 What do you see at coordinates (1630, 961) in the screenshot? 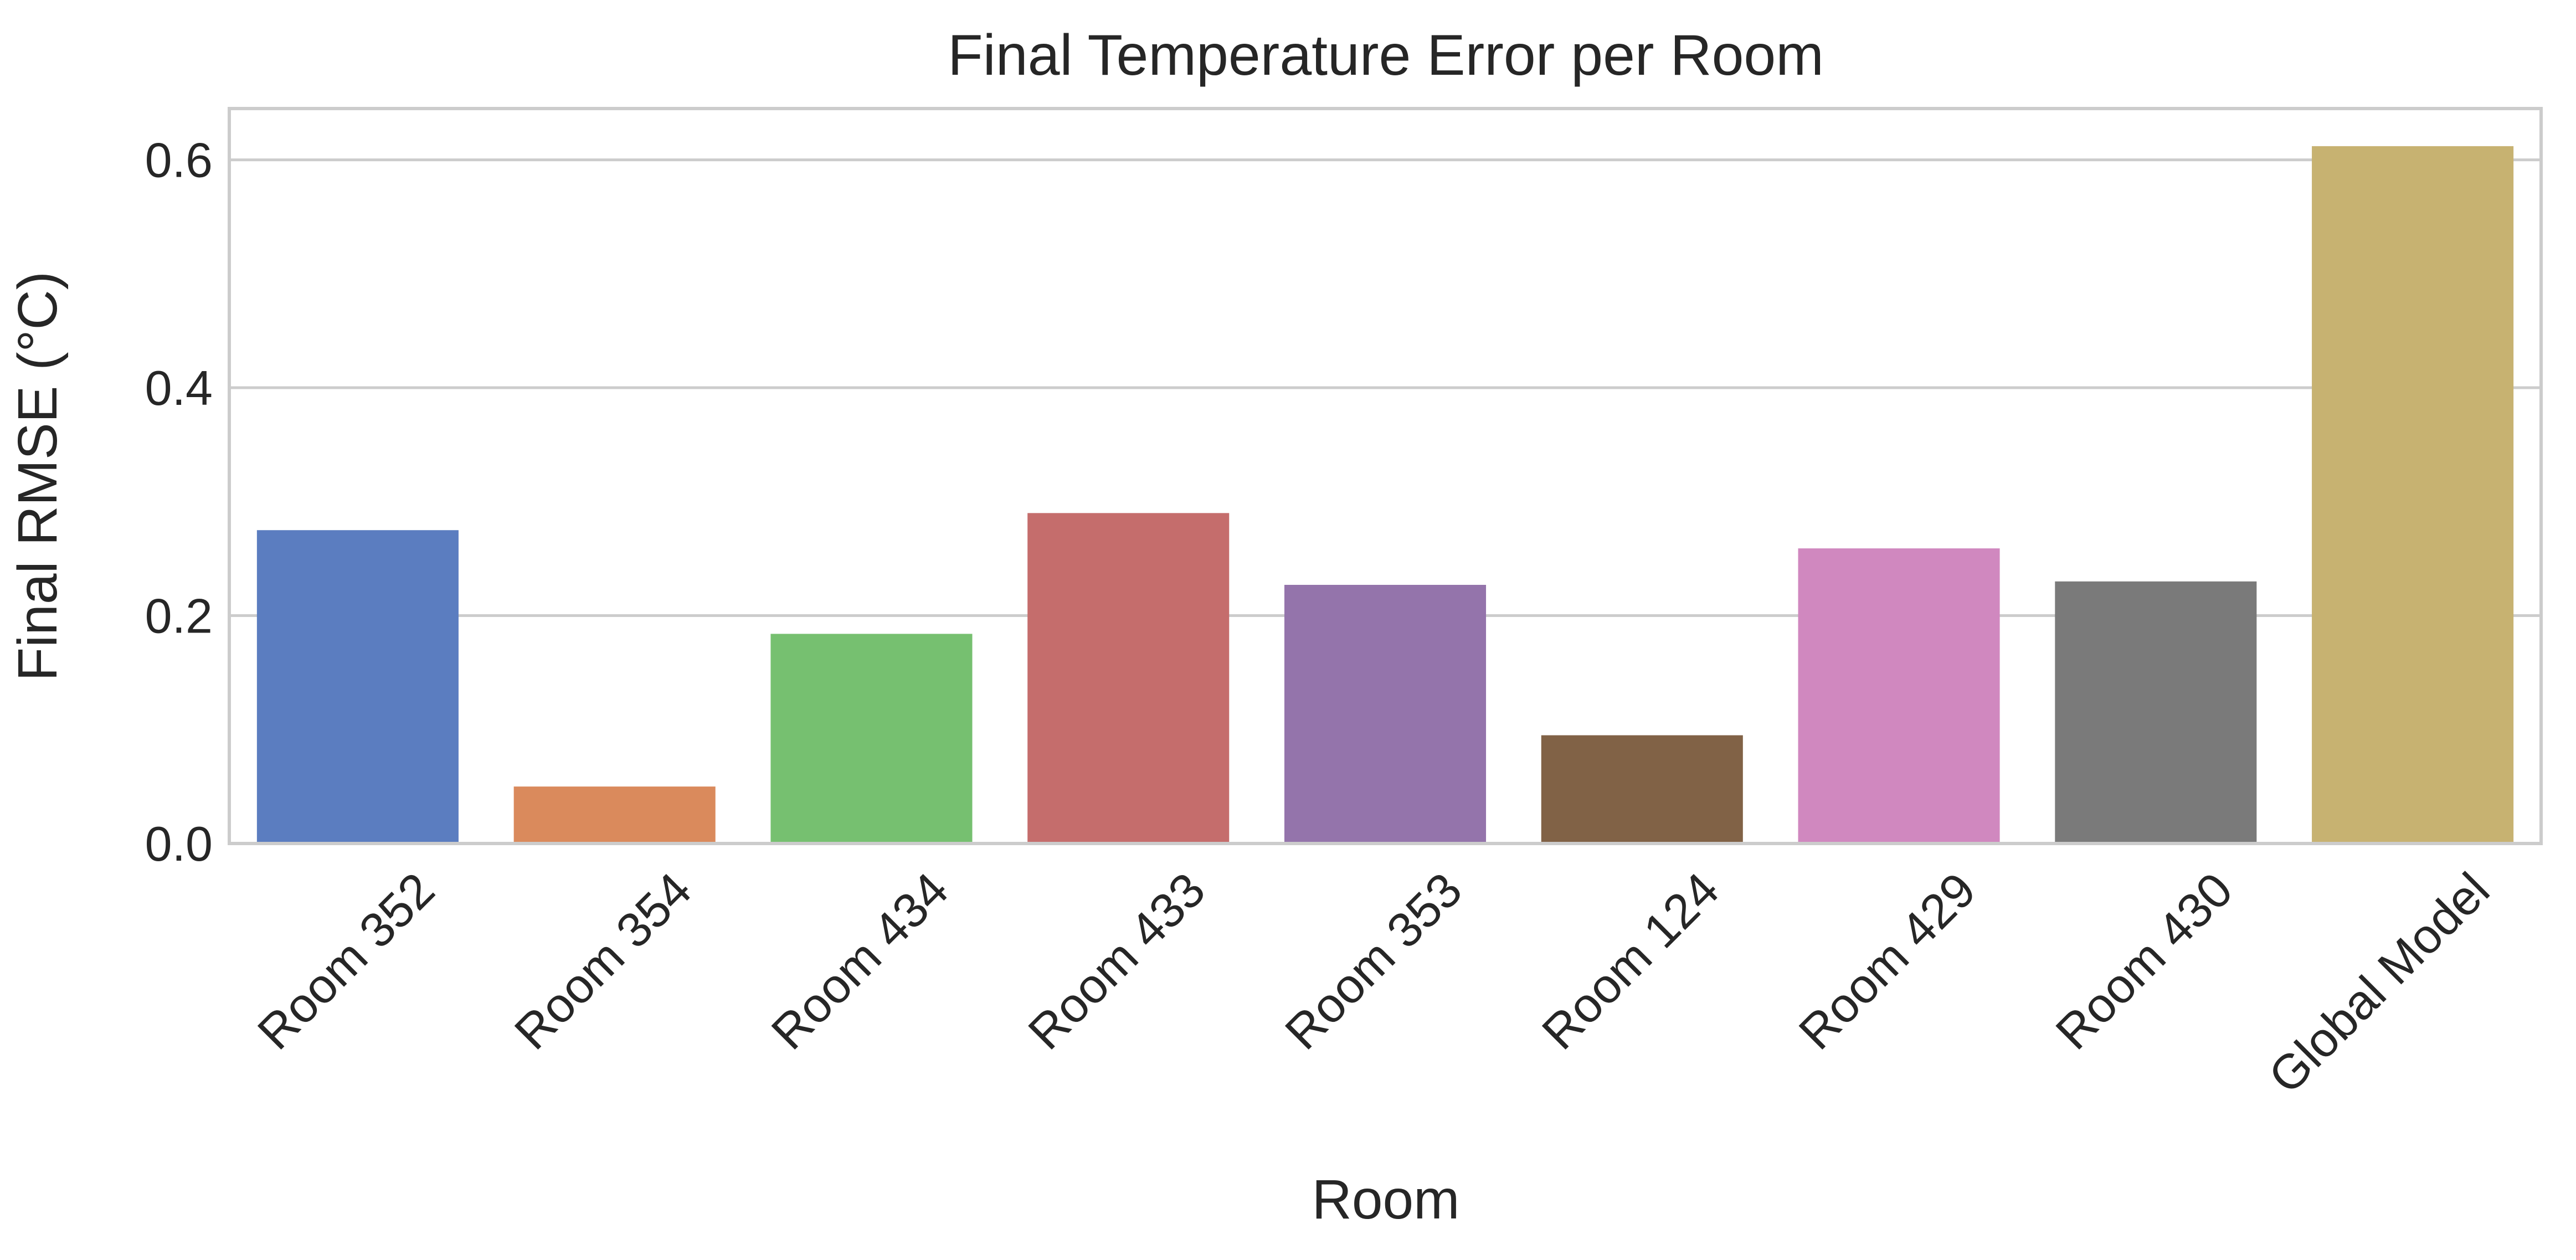
I see `x-tick-label: Room 124` at bounding box center [1630, 961].